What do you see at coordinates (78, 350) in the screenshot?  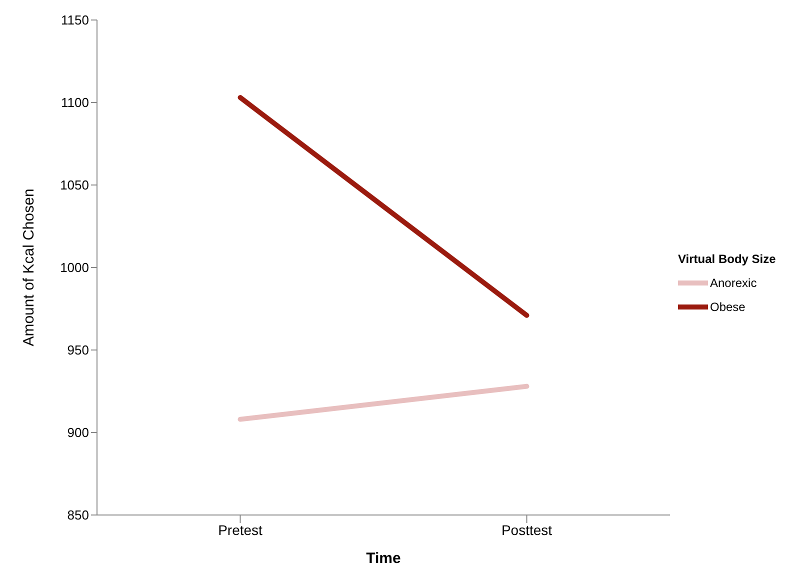 I see `y-tick-label: 950` at bounding box center [78, 350].